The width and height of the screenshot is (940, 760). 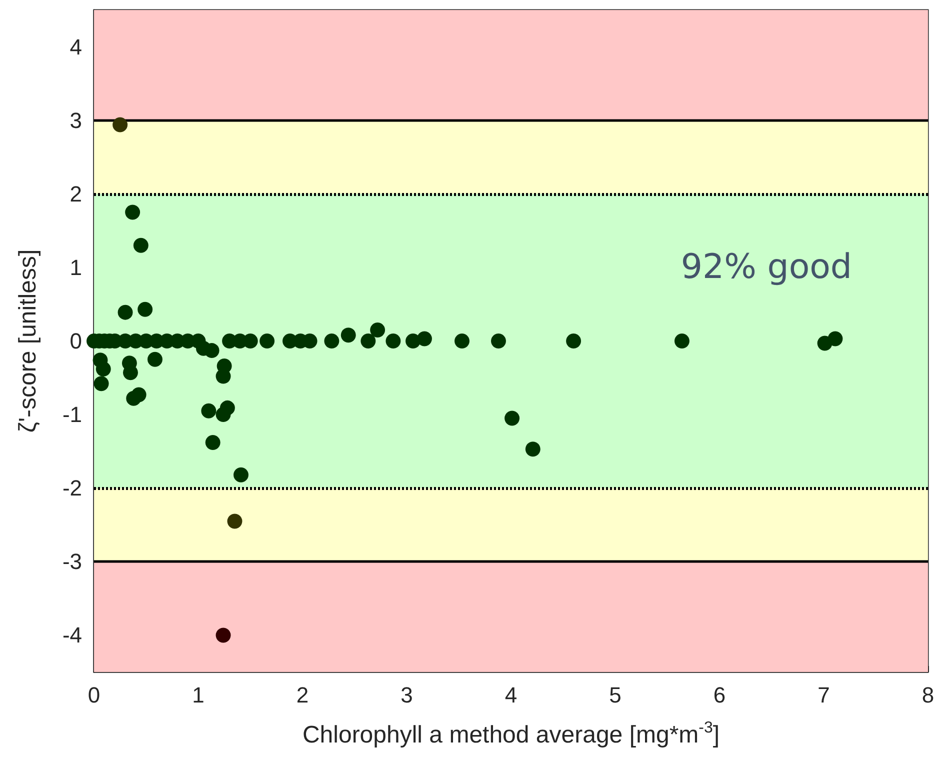 I want to click on y-tick-label: -4, so click(x=72, y=635).